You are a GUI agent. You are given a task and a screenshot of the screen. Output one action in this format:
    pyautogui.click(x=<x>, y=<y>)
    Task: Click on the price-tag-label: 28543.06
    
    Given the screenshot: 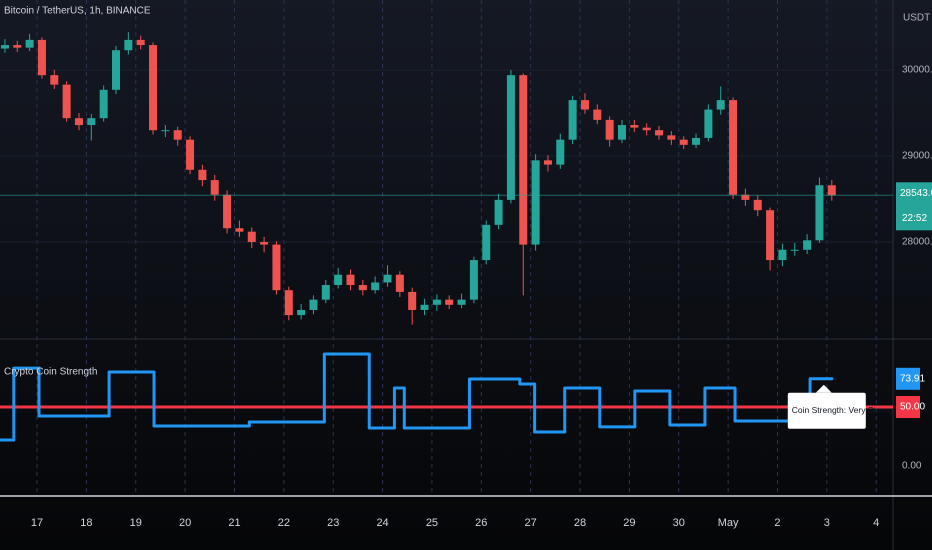 What is the action you would take?
    pyautogui.click(x=916, y=193)
    